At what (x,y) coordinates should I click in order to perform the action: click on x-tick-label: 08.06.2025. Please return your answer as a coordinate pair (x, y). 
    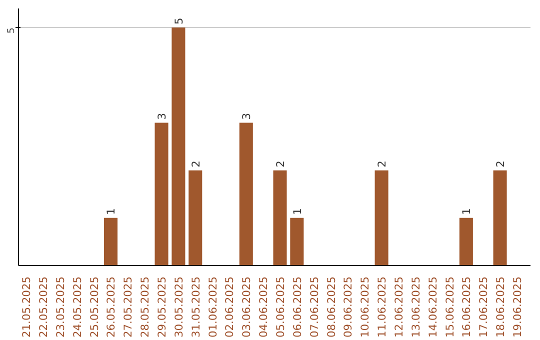
    Looking at the image, I should click on (331, 307).